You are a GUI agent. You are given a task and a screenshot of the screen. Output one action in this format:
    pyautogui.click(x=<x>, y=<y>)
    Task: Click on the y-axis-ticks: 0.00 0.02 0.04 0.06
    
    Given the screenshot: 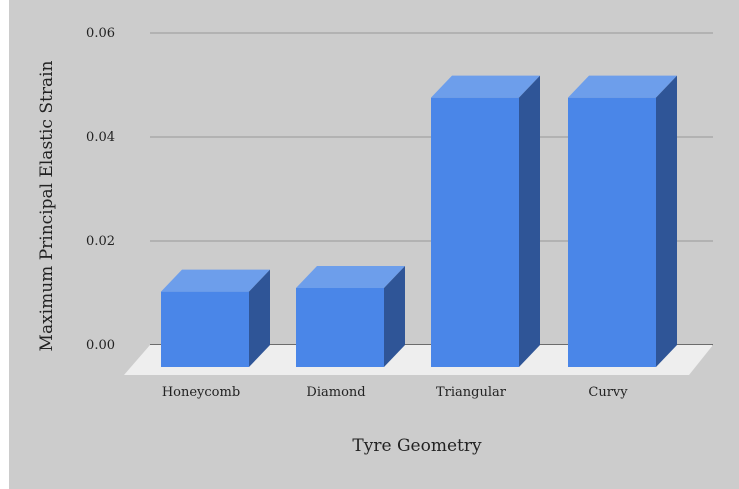 What is the action you would take?
    pyautogui.click(x=100, y=189)
    